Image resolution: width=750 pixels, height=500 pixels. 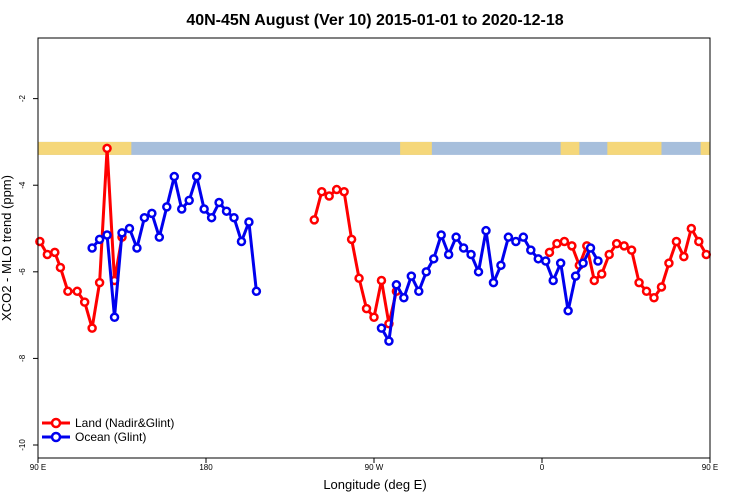 What do you see at coordinates (22, 272) in the screenshot?
I see `y-tick-label: -6` at bounding box center [22, 272].